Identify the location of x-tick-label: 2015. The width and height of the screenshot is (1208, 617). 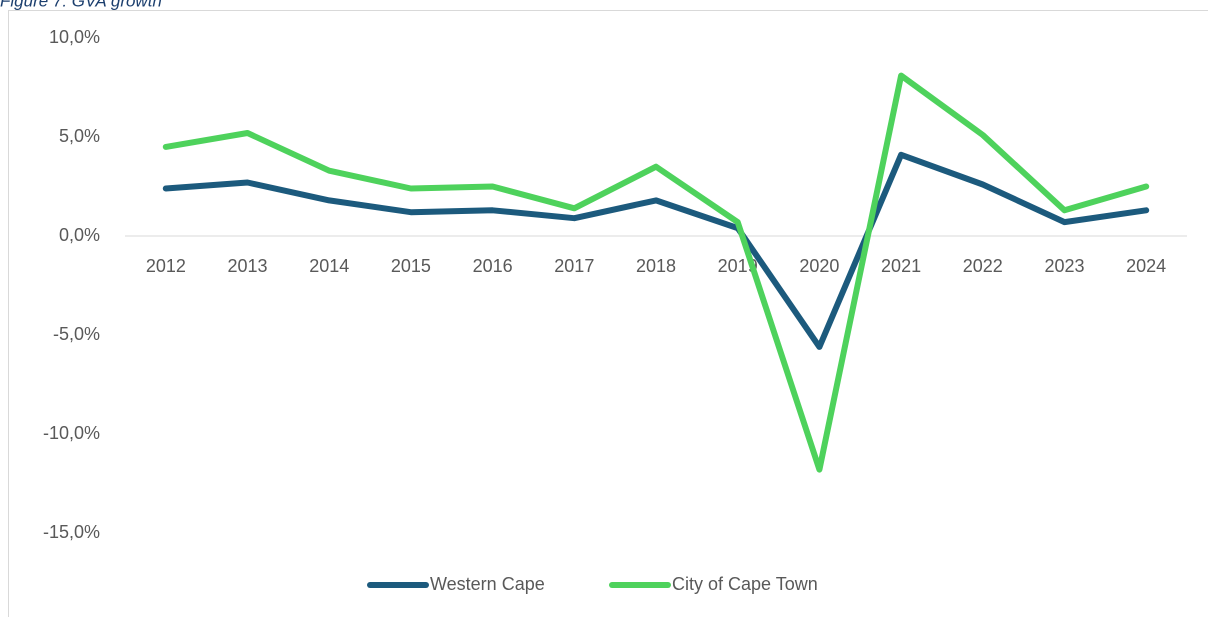
(411, 266).